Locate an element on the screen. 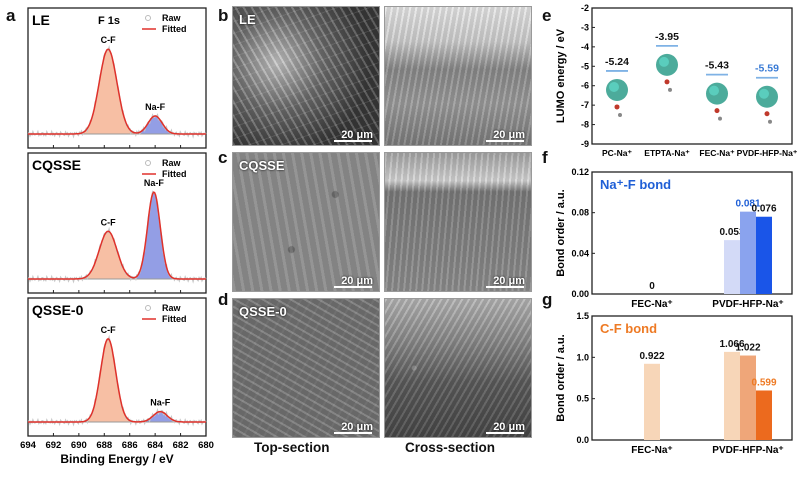  xps-panel-name: CQSSE is located at coordinates (56, 165).